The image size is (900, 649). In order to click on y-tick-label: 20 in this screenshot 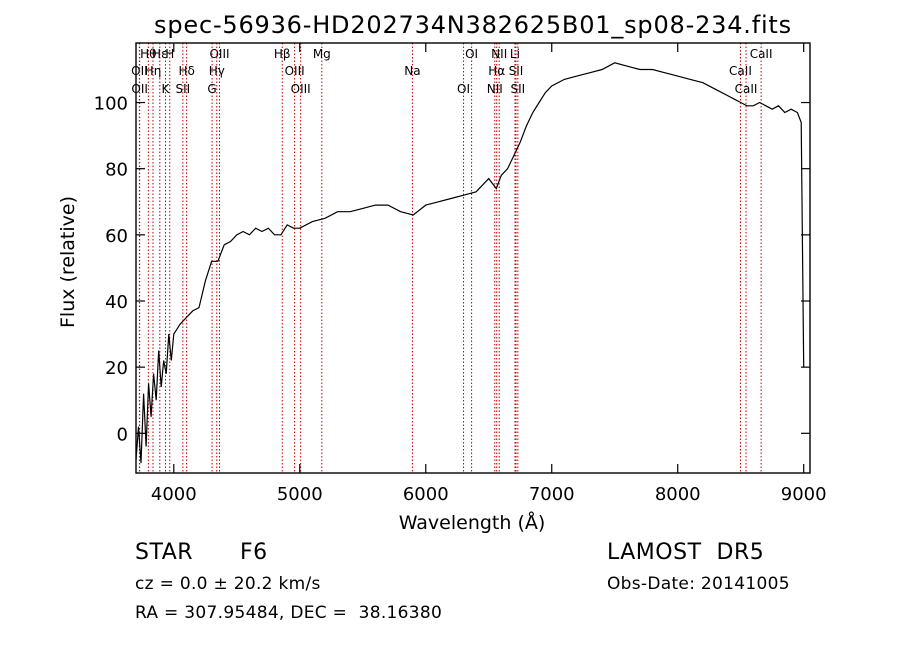, I will do `click(116, 368)`.